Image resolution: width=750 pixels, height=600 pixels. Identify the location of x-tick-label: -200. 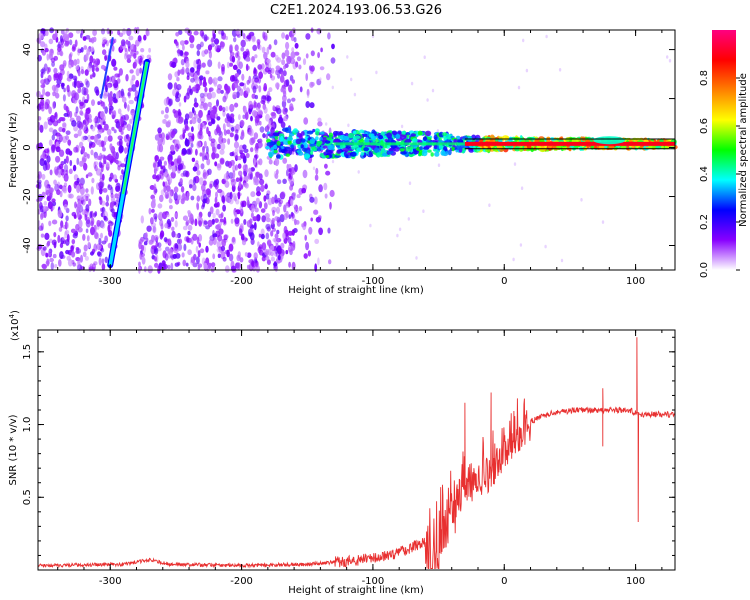
(241, 581).